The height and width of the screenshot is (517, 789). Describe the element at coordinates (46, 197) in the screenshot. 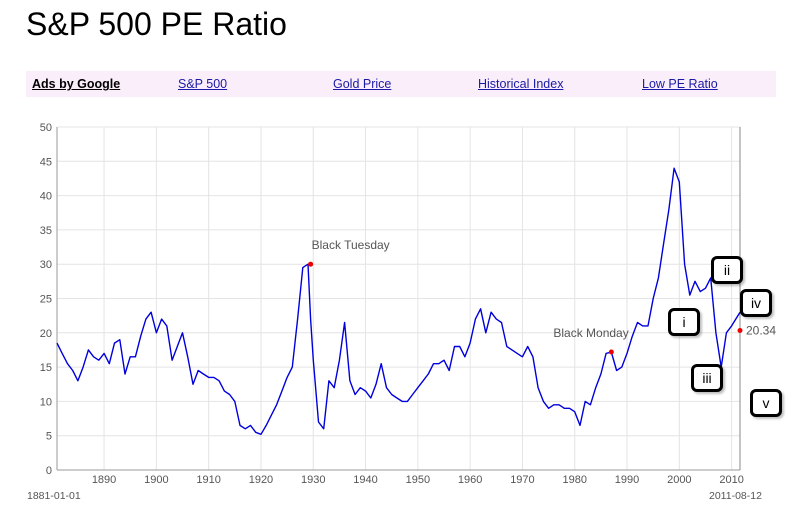

I see `y-tick-label: 40` at that location.